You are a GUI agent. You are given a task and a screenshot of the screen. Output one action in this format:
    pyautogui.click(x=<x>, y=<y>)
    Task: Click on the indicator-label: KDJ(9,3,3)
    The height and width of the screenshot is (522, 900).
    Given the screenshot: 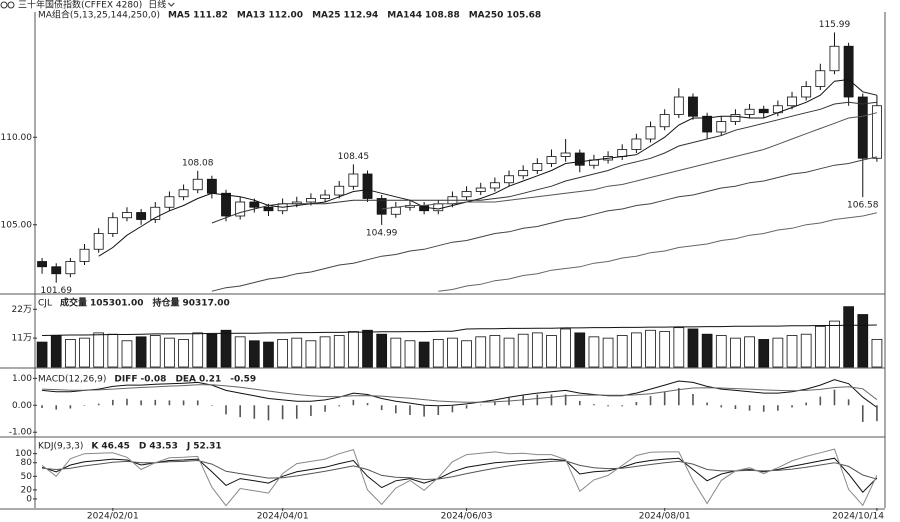 What is the action you would take?
    pyautogui.click(x=60, y=447)
    